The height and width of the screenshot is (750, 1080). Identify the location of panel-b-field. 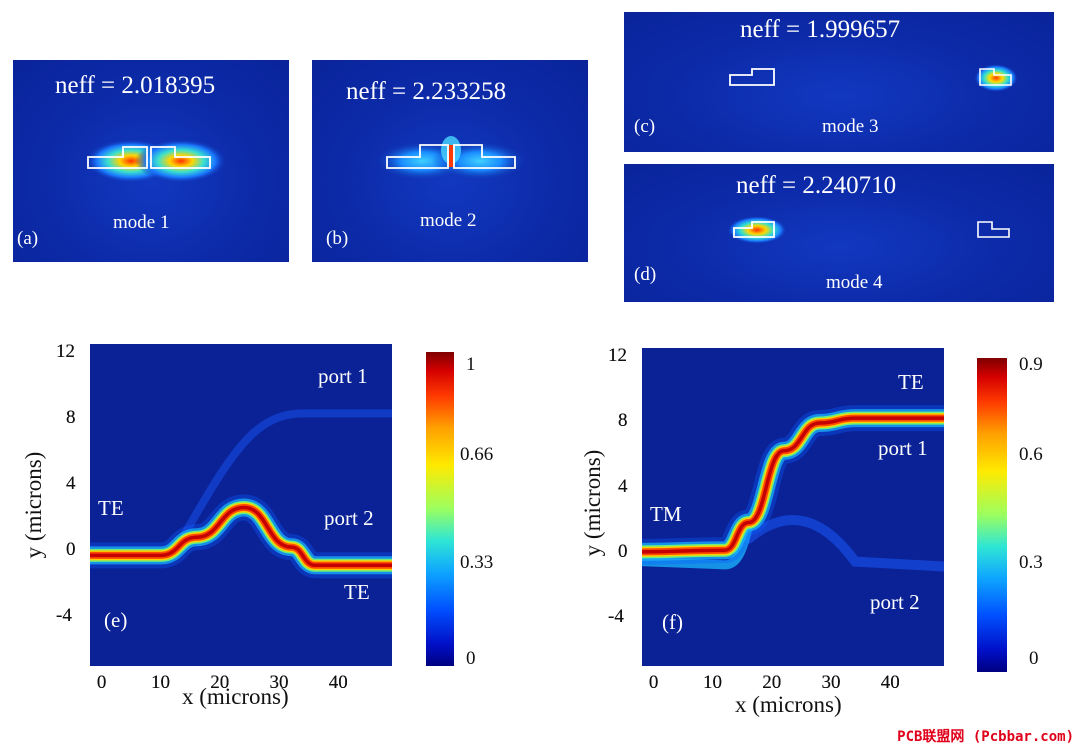
(451, 158).